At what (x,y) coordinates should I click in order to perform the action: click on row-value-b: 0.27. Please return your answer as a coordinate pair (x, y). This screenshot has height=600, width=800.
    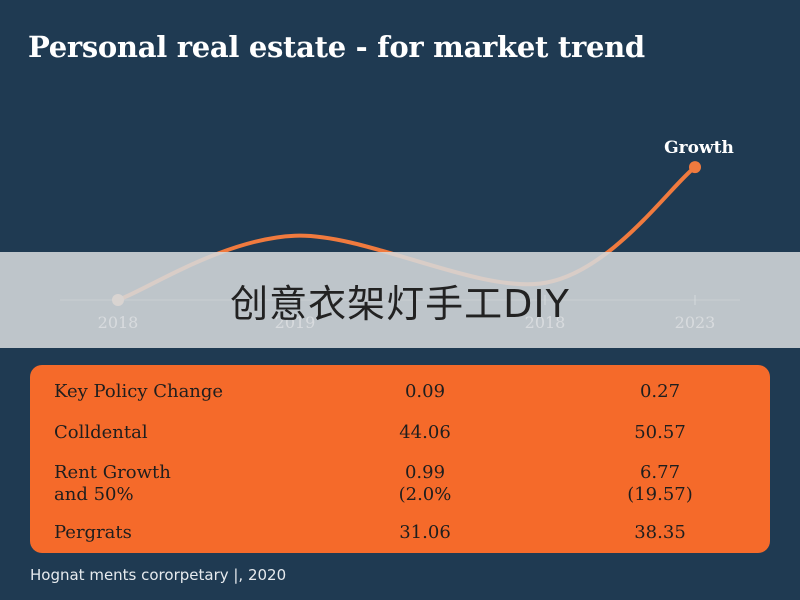
    Looking at the image, I should click on (660, 391).